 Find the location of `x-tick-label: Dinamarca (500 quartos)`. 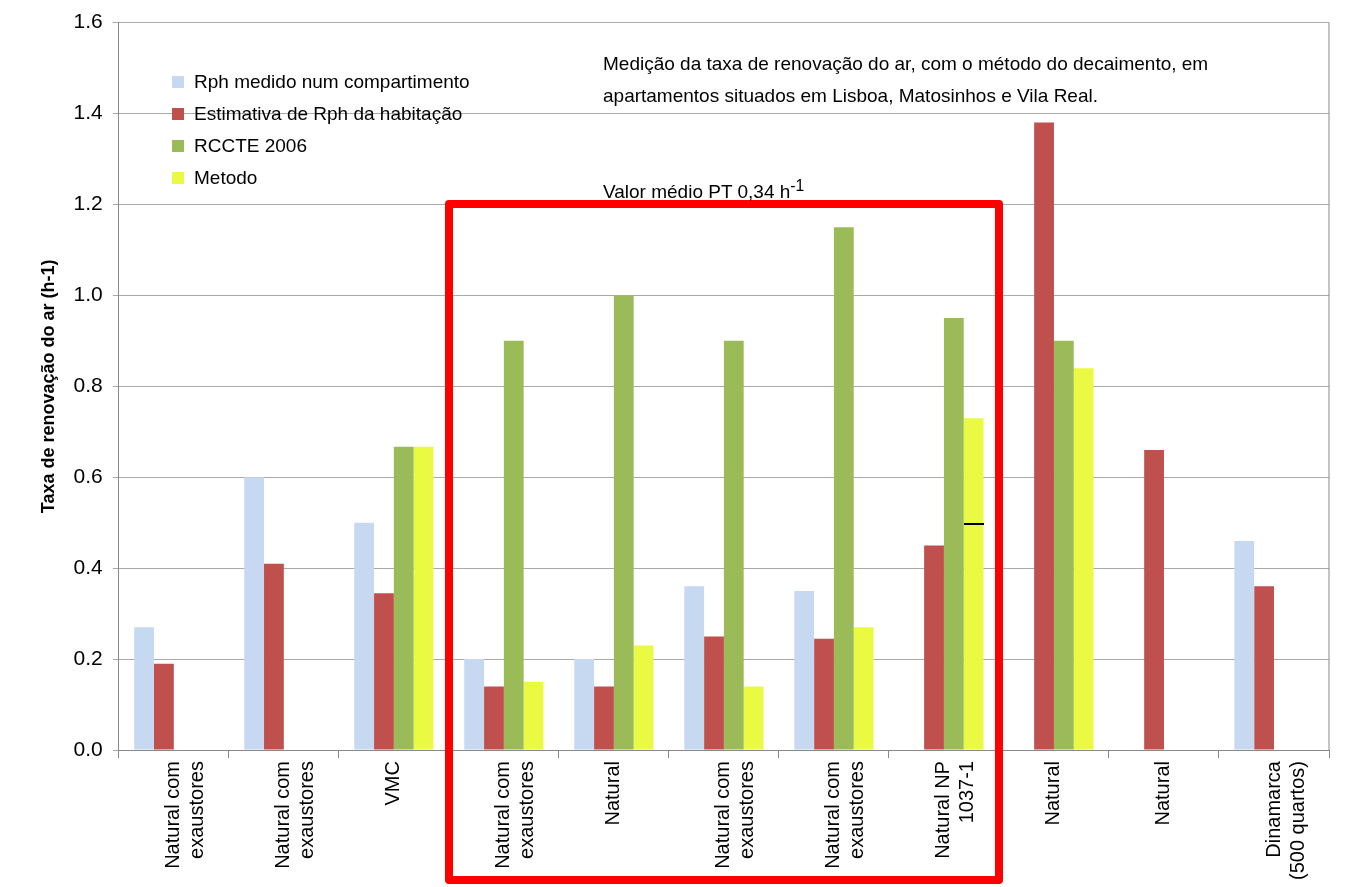

x-tick-label: Dinamarca (500 quartos) is located at coordinates (1284, 820).